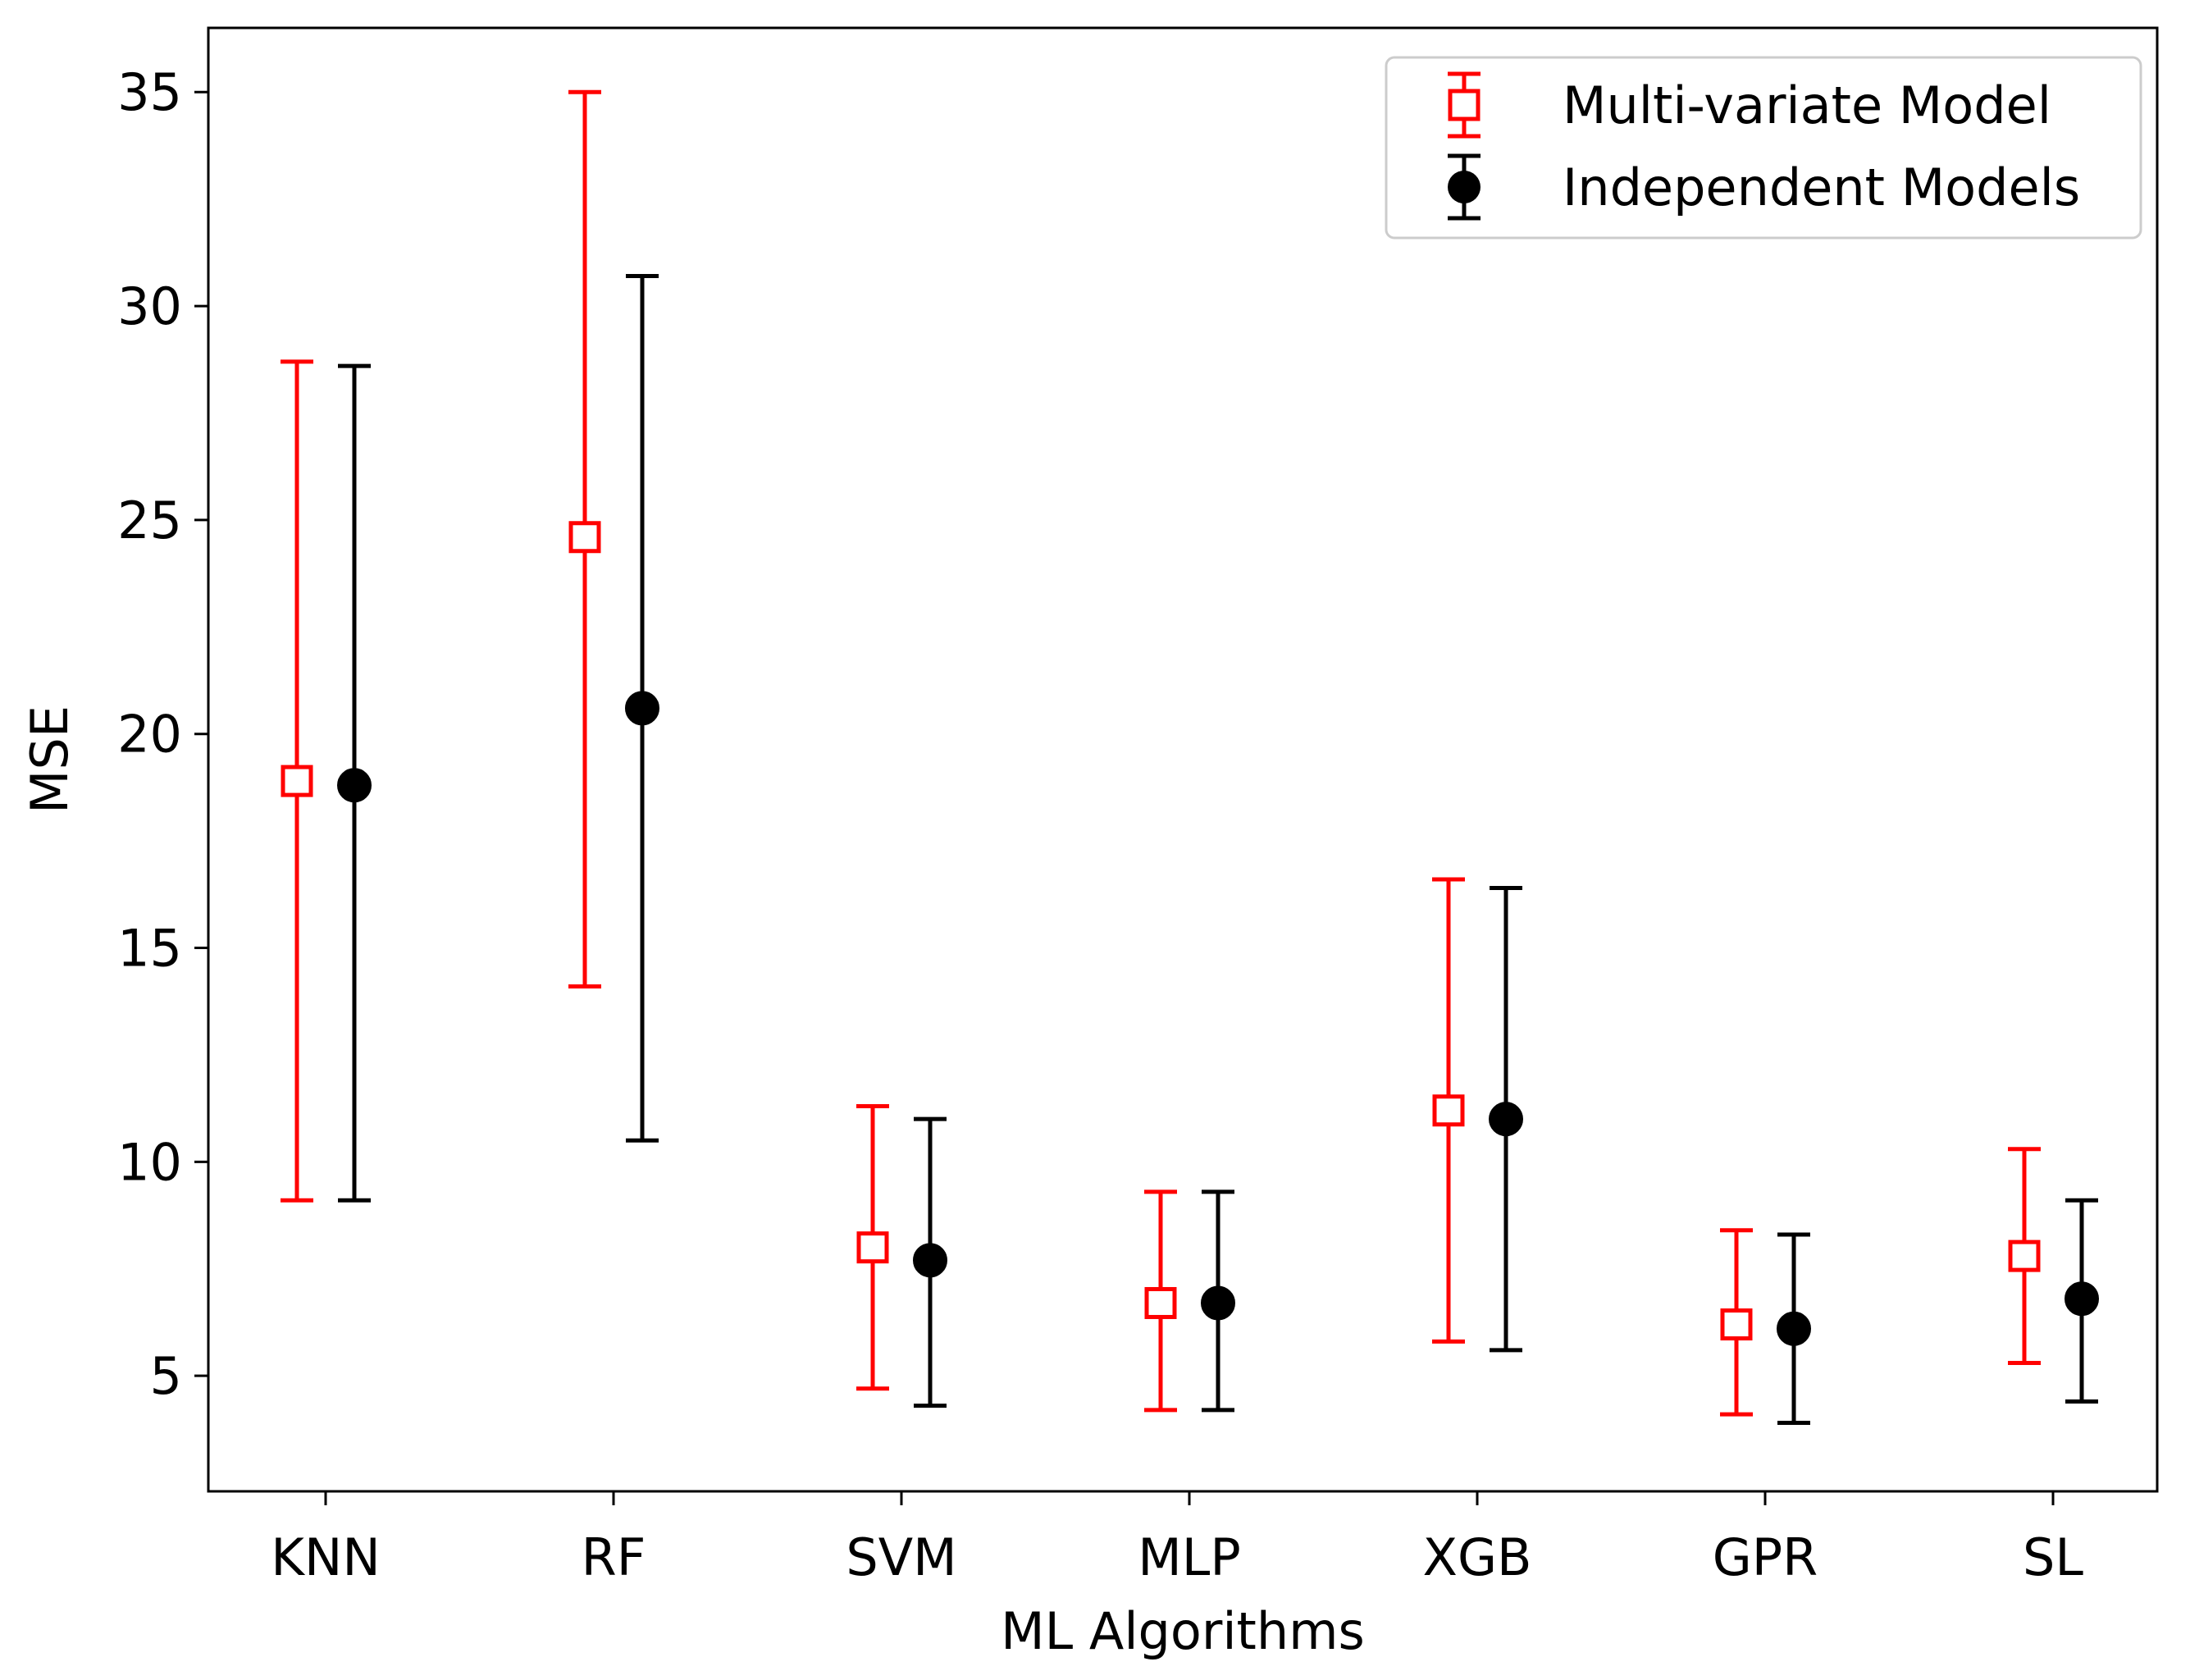 The width and height of the screenshot is (2190, 1680). I want to click on marker-multi-variate-model-gpr, so click(1736, 1325).